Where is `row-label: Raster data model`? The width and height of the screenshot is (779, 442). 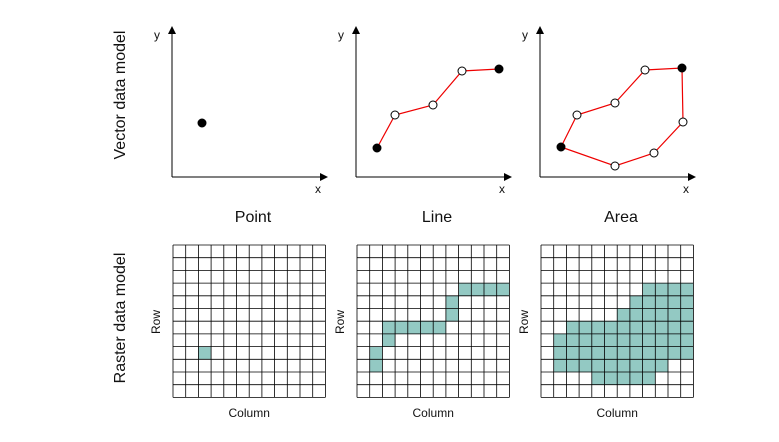 row-label: Raster data model is located at coordinates (120, 318).